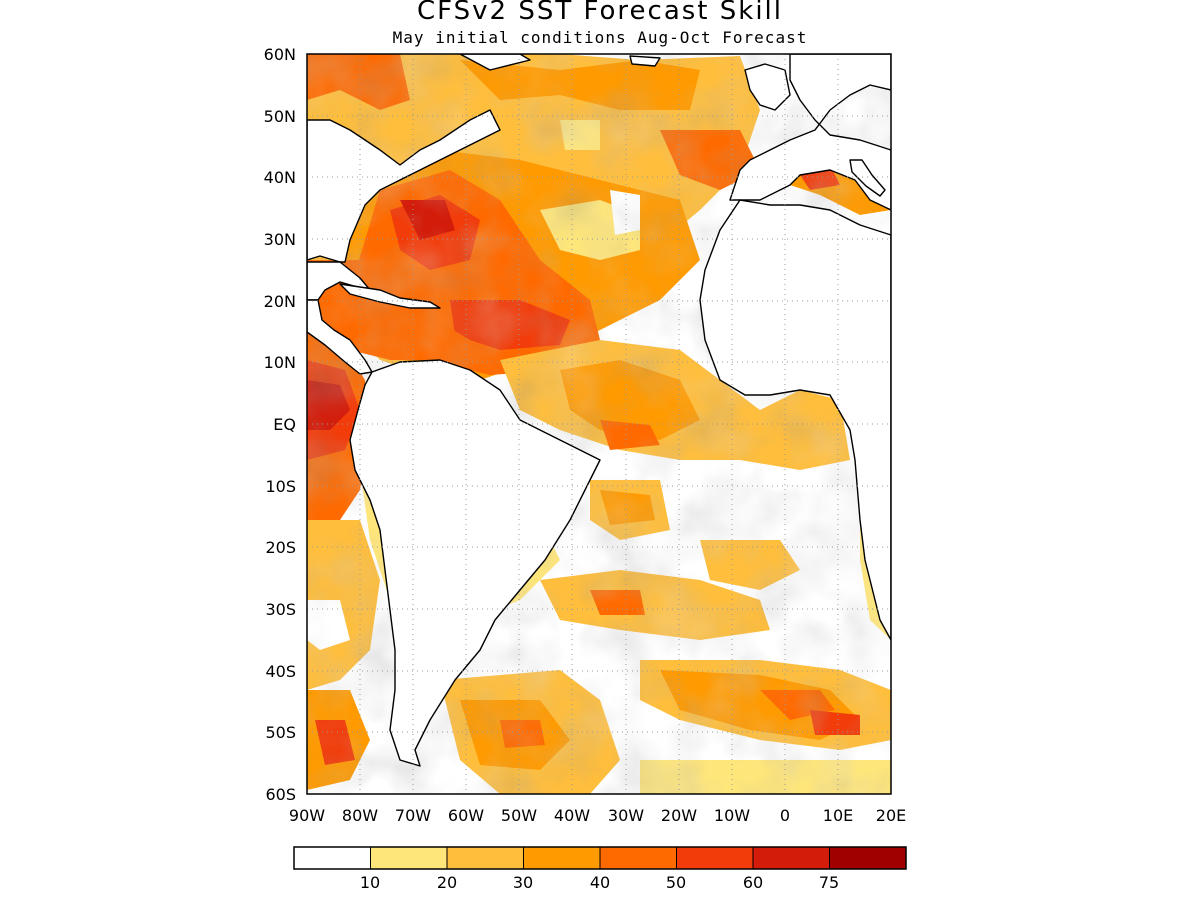 The height and width of the screenshot is (900, 1200). I want to click on legend-break-label: 40, so click(600, 882).